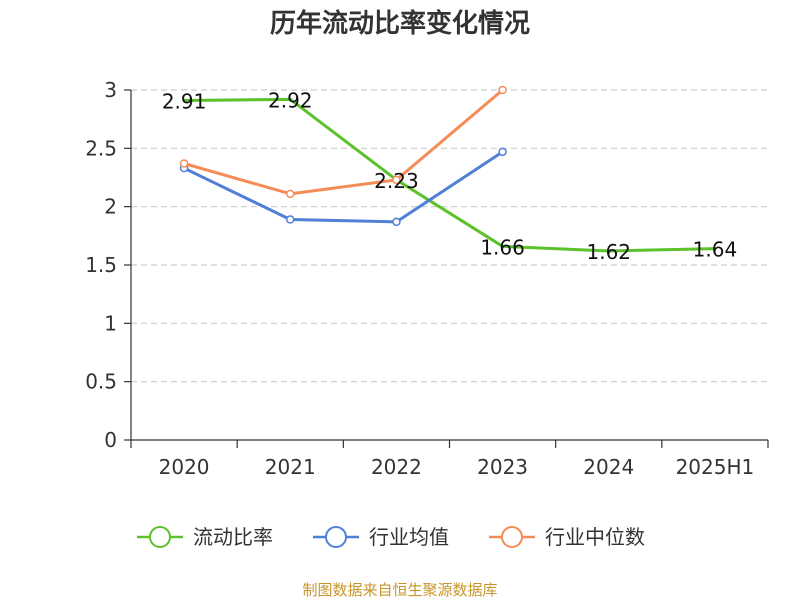  What do you see at coordinates (101, 265) in the screenshot?
I see `y-tick-label: 1.5` at bounding box center [101, 265].